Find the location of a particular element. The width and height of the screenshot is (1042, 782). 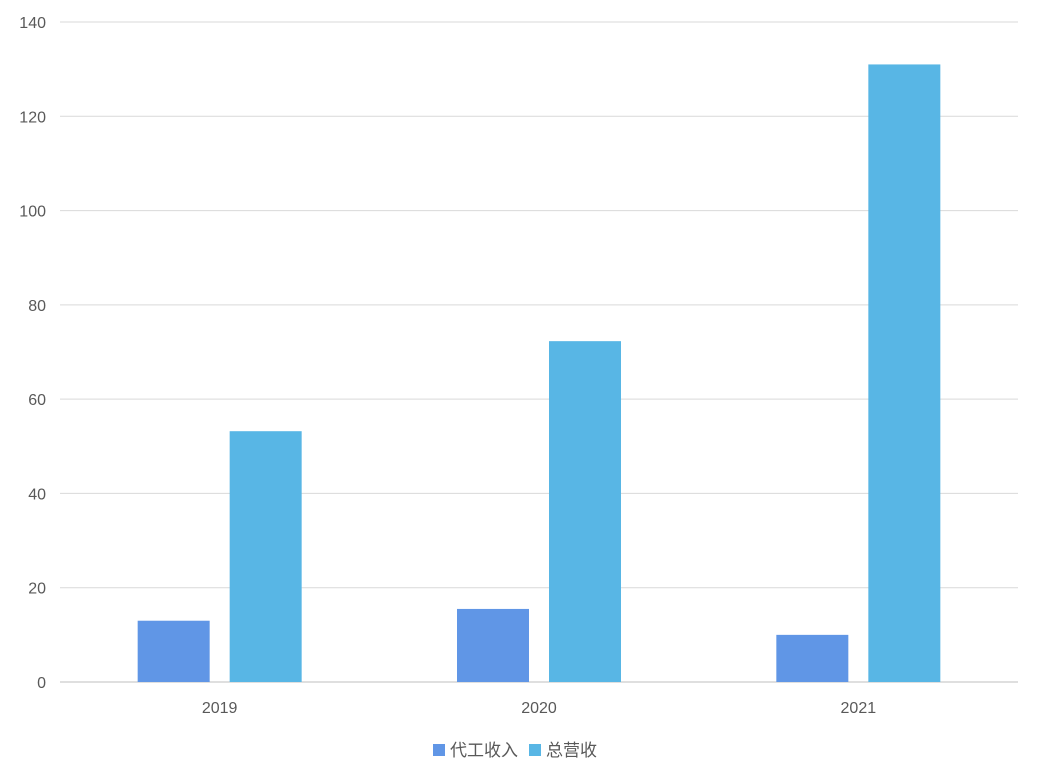

x-tick-label-2020: 2020 is located at coordinates (539, 708).